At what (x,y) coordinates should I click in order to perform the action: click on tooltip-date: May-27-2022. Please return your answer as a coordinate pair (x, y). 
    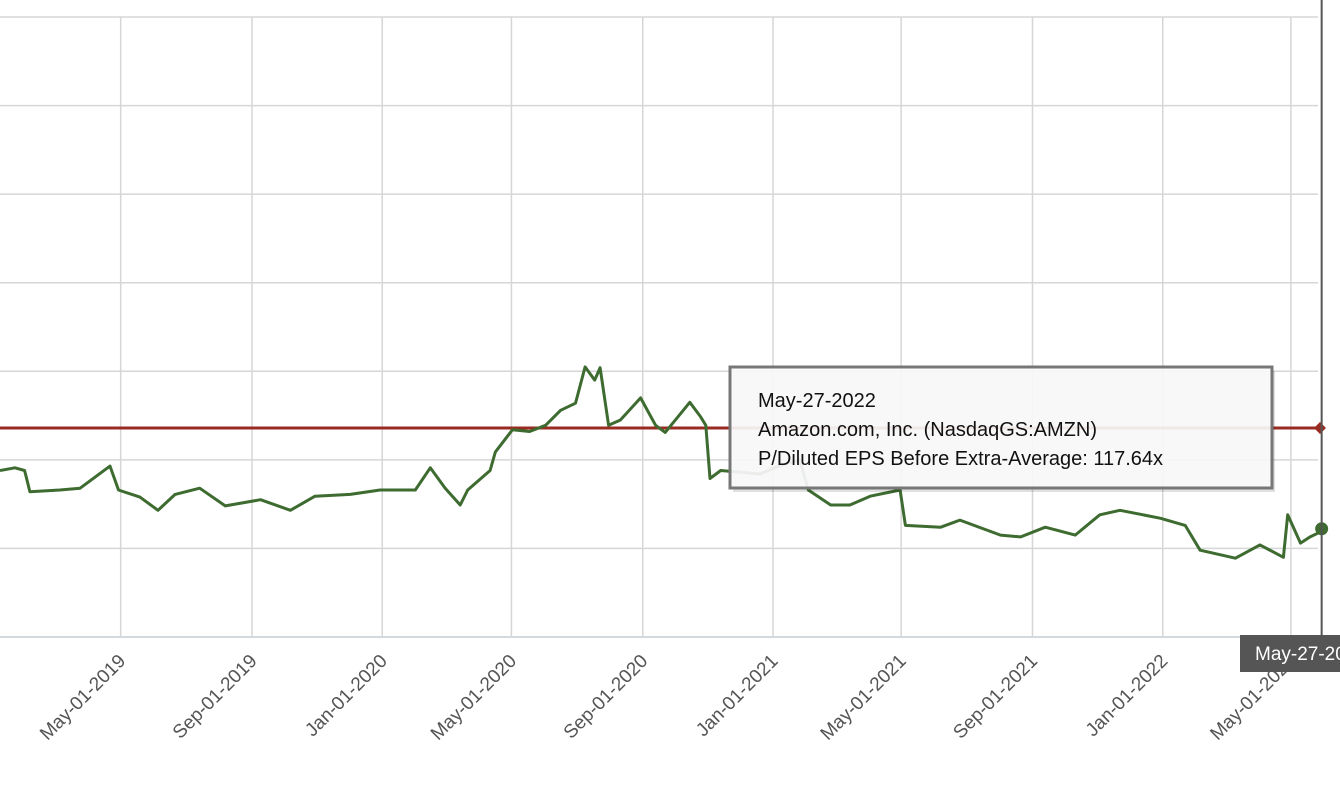
    Looking at the image, I should click on (817, 401).